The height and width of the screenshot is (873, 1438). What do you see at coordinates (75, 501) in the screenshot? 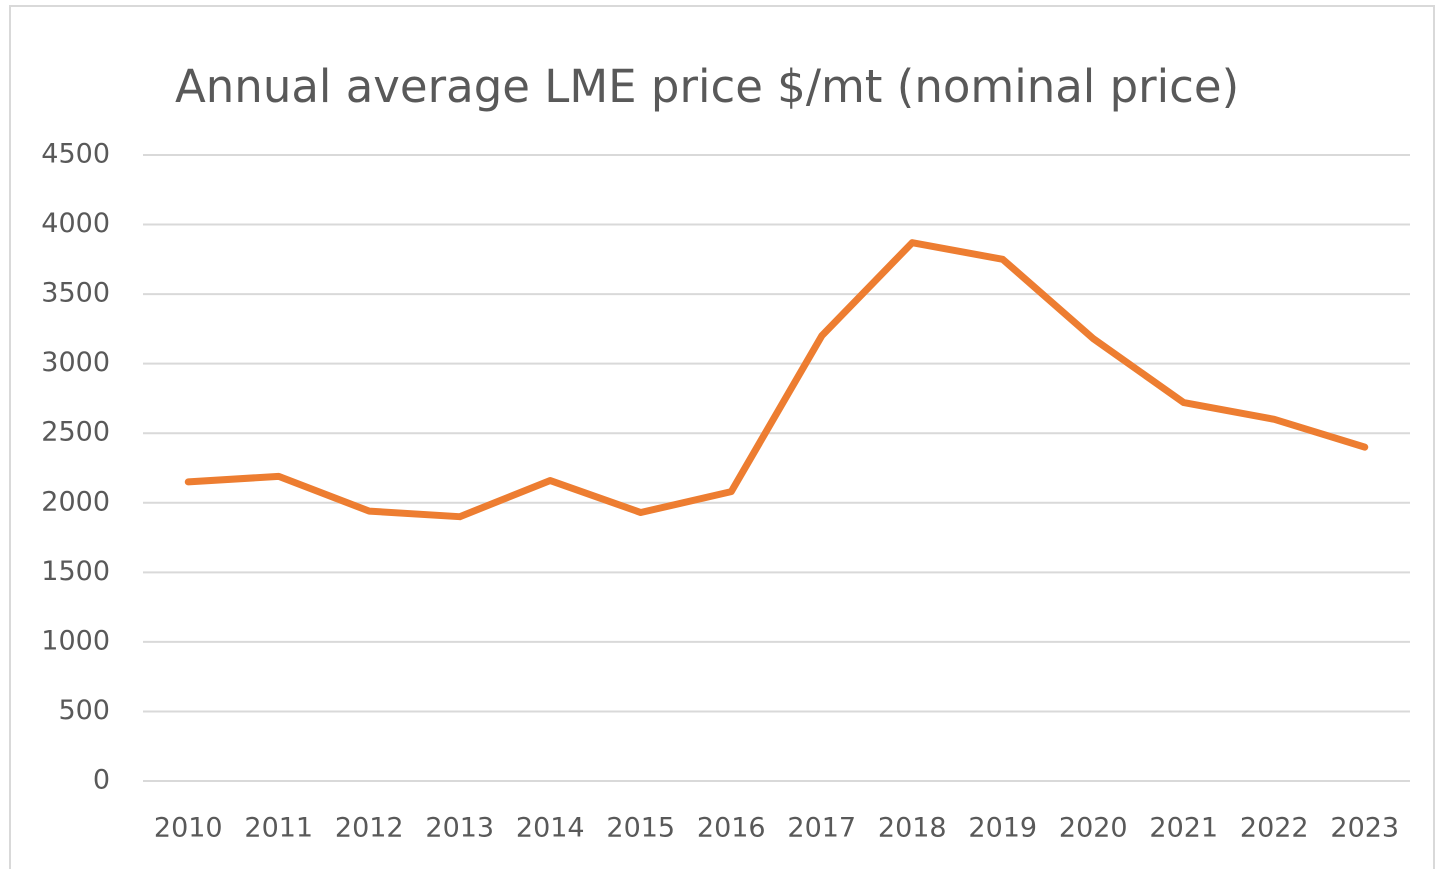
I see `y-tick-label: 2000` at bounding box center [75, 501].